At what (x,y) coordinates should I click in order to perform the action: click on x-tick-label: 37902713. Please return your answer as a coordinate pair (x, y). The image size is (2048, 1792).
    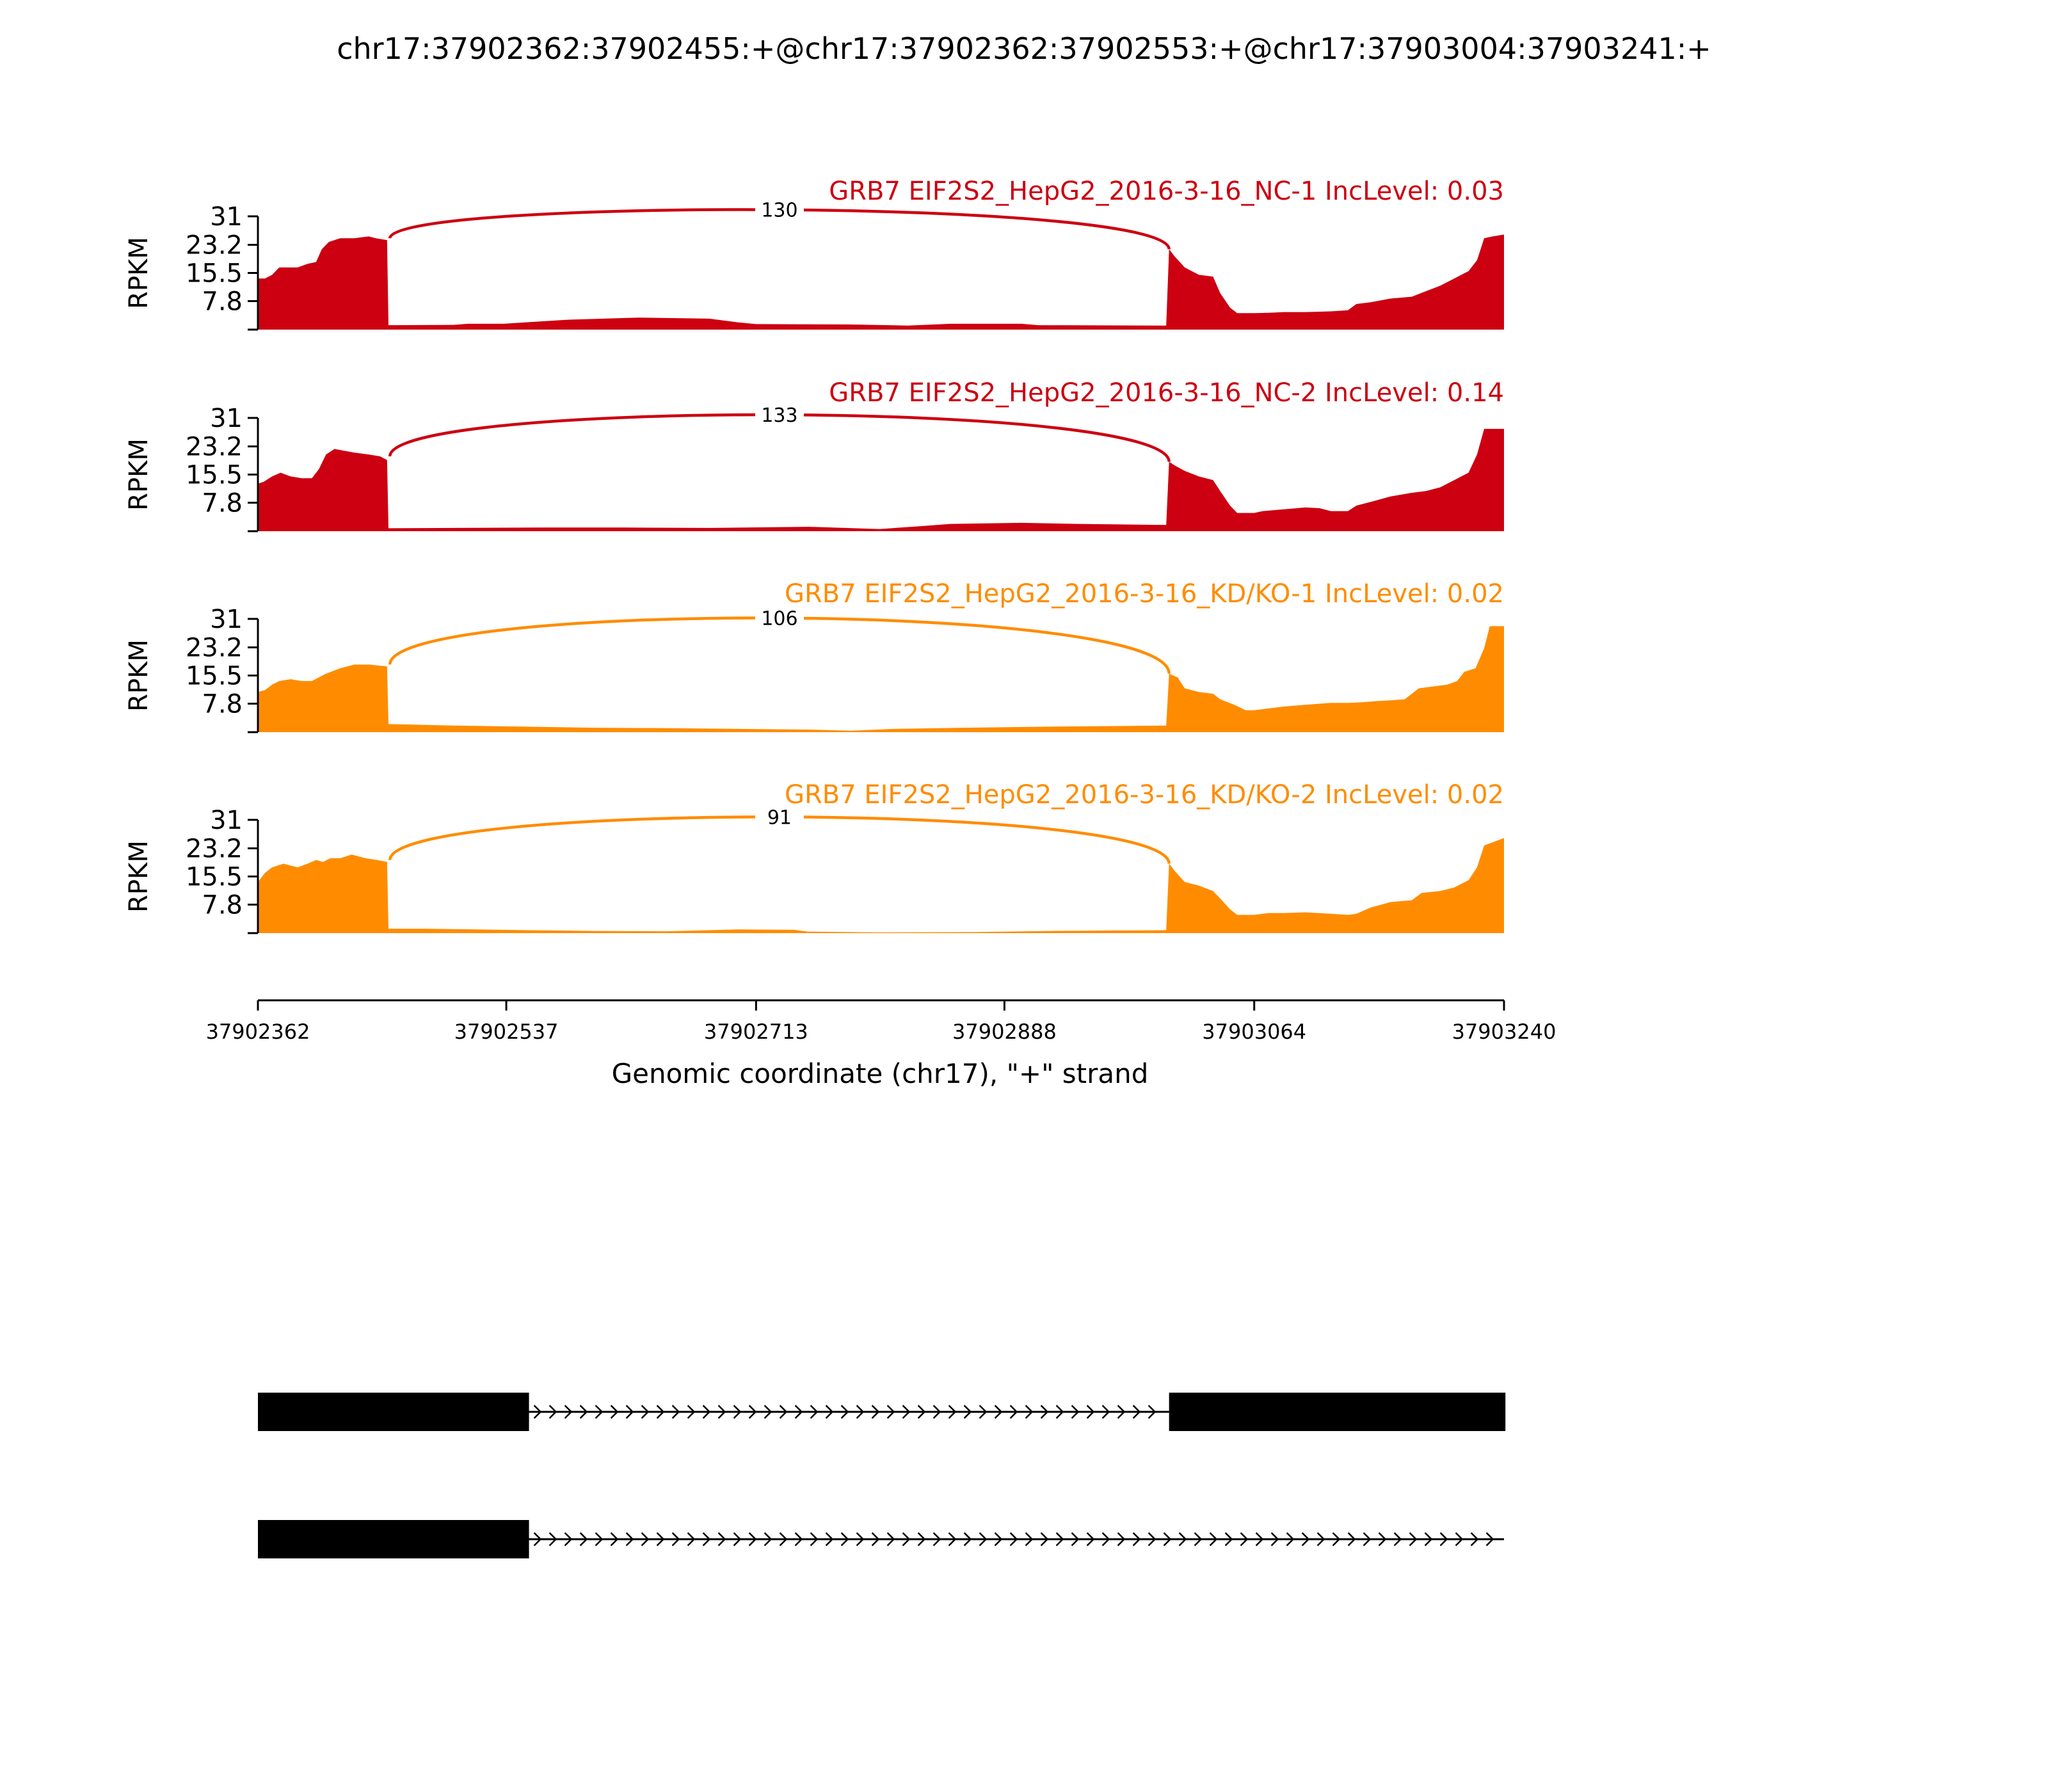
    Looking at the image, I should click on (756, 1032).